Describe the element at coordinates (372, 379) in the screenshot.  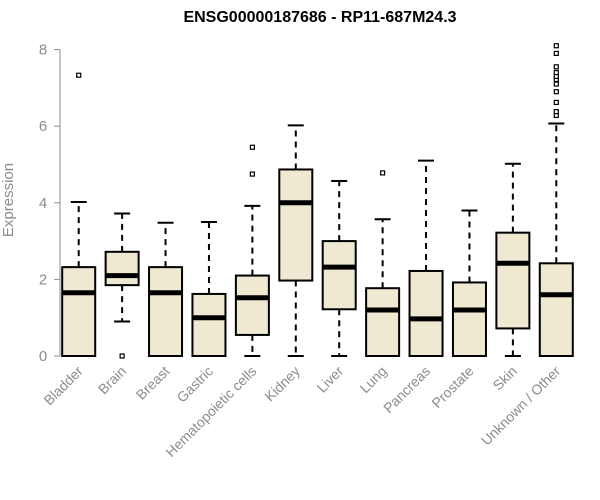
I see `x-tick-label: Lung` at that location.